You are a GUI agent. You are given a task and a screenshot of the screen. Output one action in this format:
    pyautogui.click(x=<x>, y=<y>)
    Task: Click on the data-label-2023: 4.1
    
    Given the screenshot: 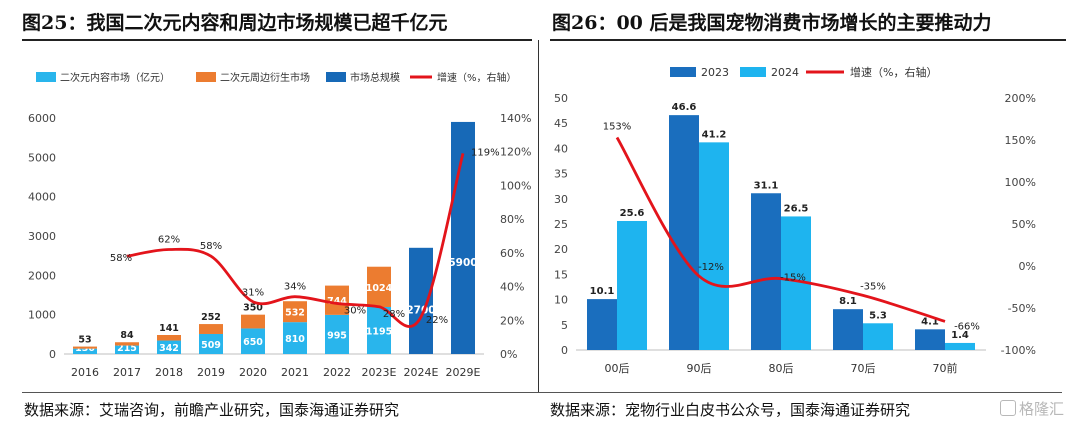 What is the action you would take?
    pyautogui.click(x=930, y=321)
    